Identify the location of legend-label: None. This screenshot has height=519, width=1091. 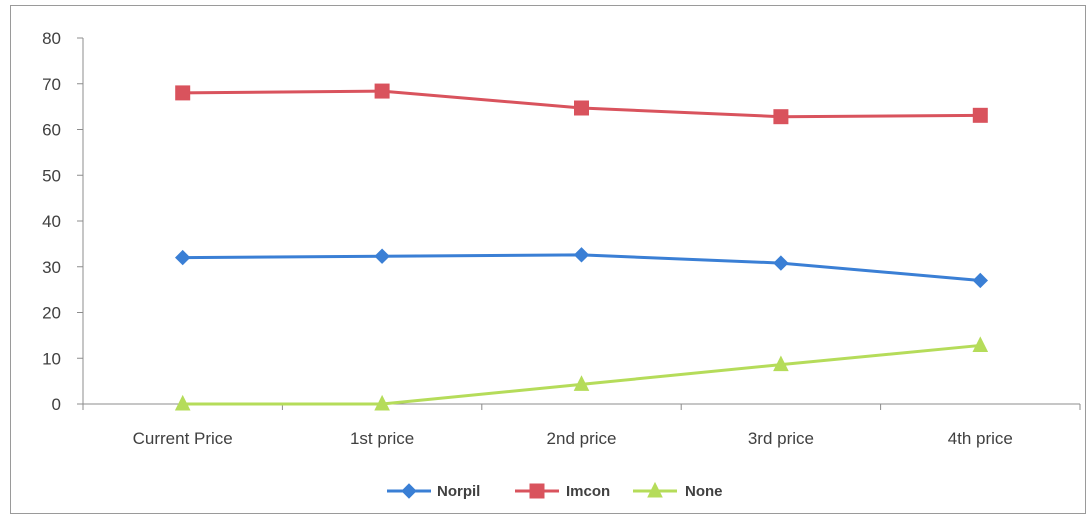
(704, 491).